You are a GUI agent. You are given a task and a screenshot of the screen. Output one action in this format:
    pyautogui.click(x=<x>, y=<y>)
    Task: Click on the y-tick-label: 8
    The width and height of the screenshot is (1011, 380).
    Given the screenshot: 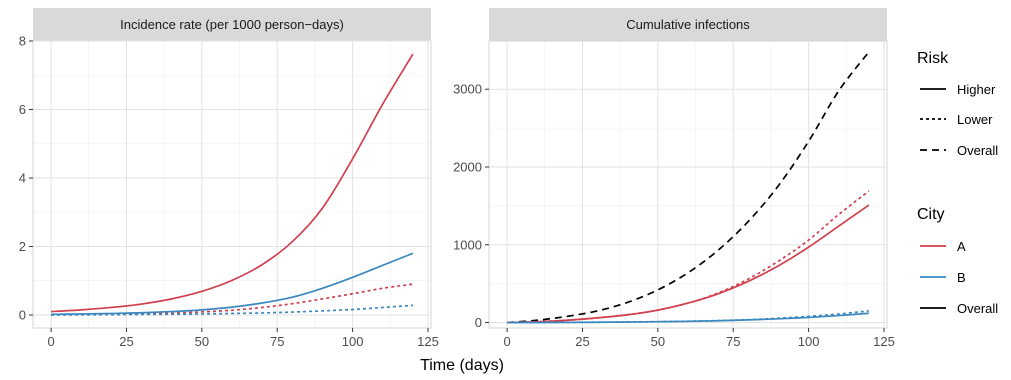 What is the action you would take?
    pyautogui.click(x=22, y=41)
    